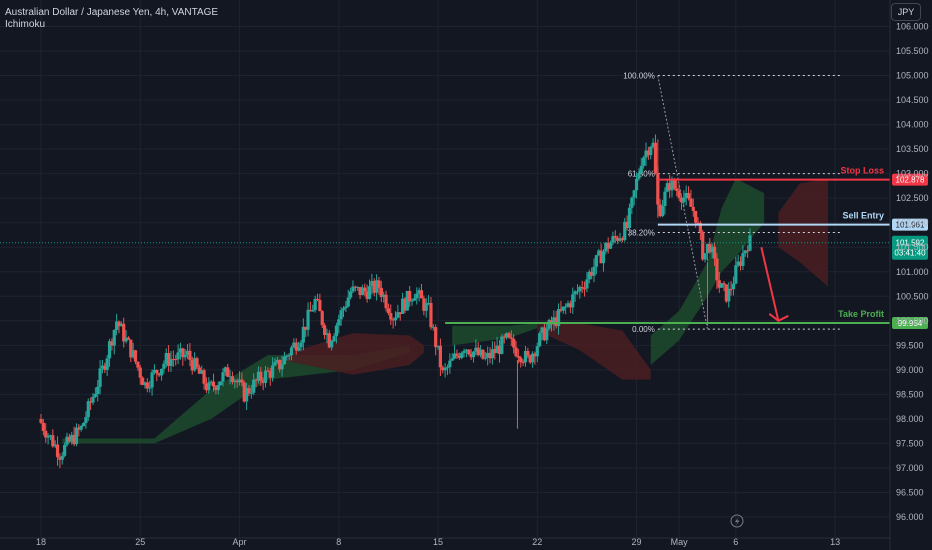 The width and height of the screenshot is (932, 550). I want to click on flash-icon, so click(737, 521).